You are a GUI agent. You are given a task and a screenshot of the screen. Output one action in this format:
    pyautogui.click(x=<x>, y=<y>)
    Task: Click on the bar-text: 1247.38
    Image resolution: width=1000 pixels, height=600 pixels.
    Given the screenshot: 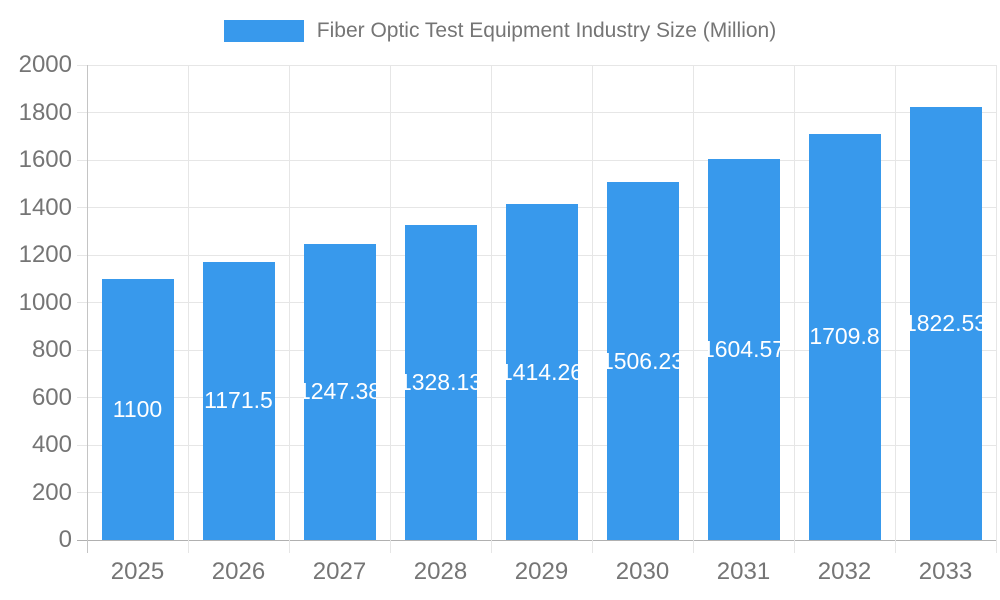 What is the action you would take?
    pyautogui.click(x=339, y=391)
    